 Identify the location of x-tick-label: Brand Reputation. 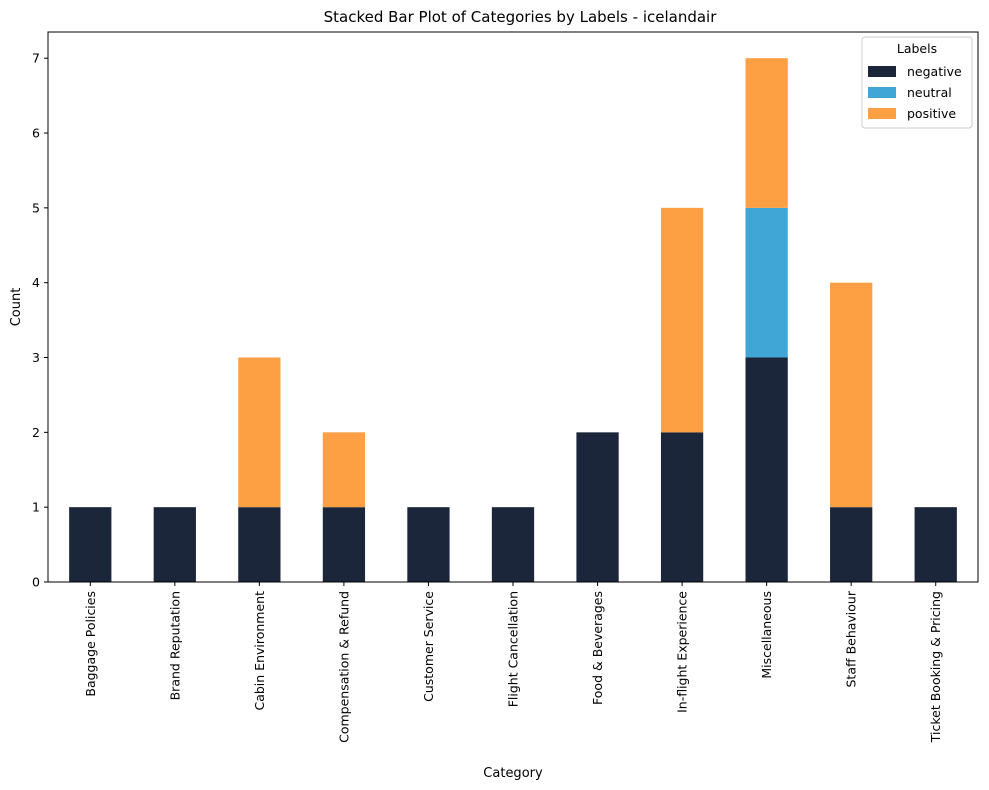
(174, 645).